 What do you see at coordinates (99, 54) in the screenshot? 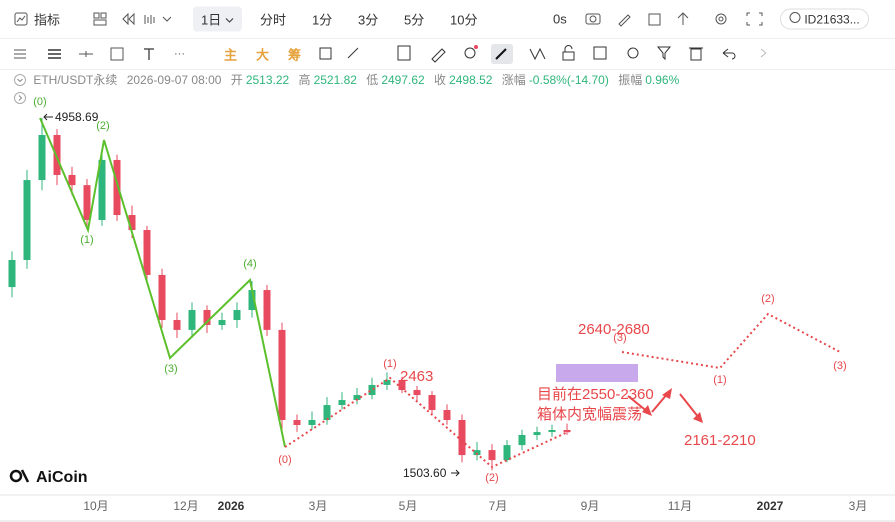
I see `draw-tools-left: ···` at bounding box center [99, 54].